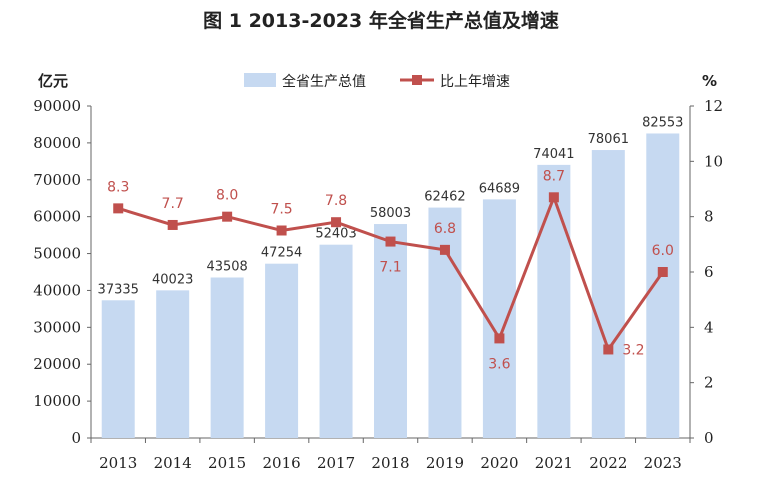  What do you see at coordinates (608, 139) in the screenshot?
I see `bar-data-label: 78061` at bounding box center [608, 139].